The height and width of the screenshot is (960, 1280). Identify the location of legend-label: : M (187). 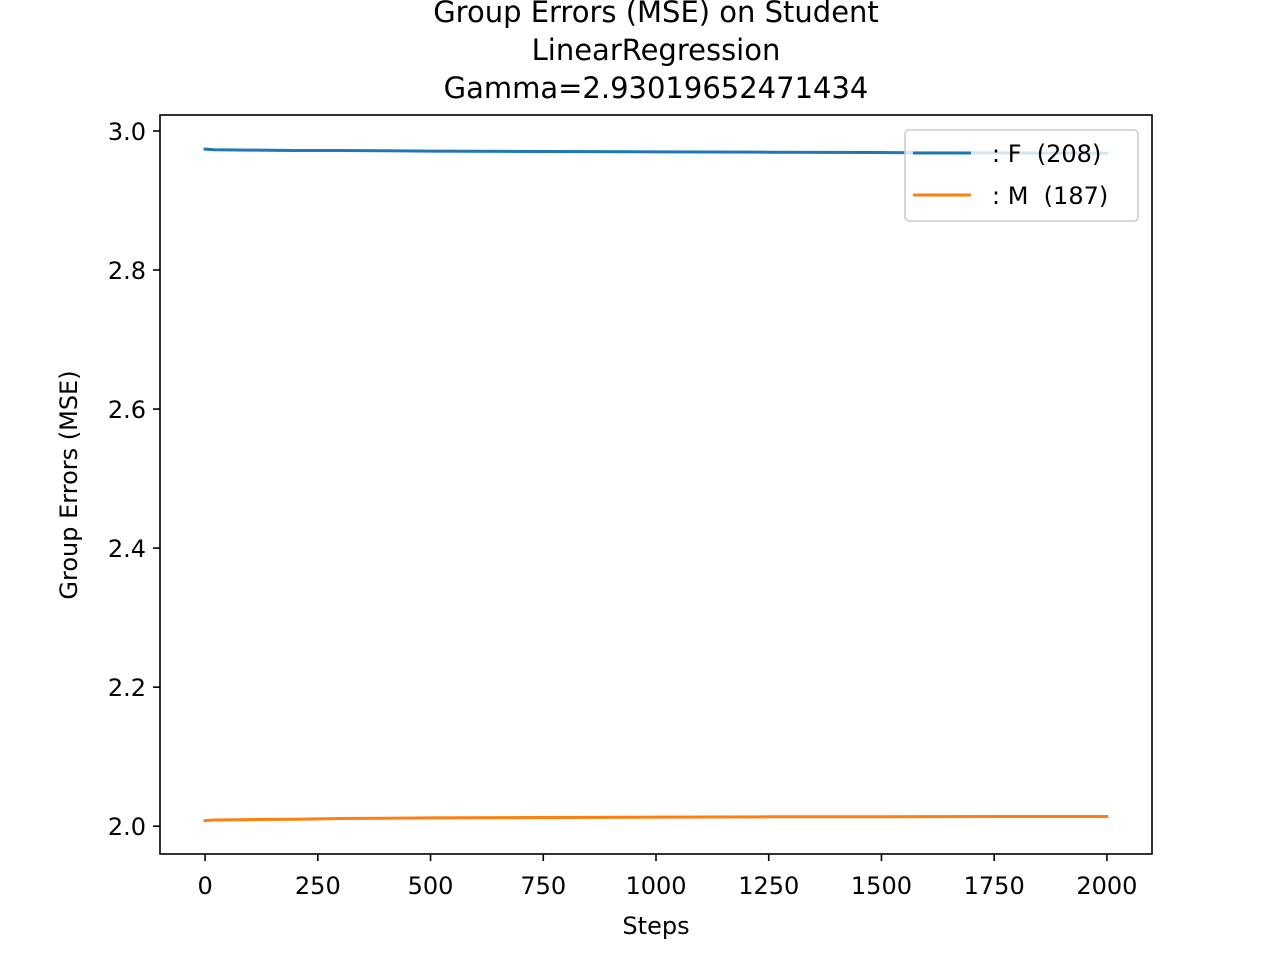
(1050, 196).